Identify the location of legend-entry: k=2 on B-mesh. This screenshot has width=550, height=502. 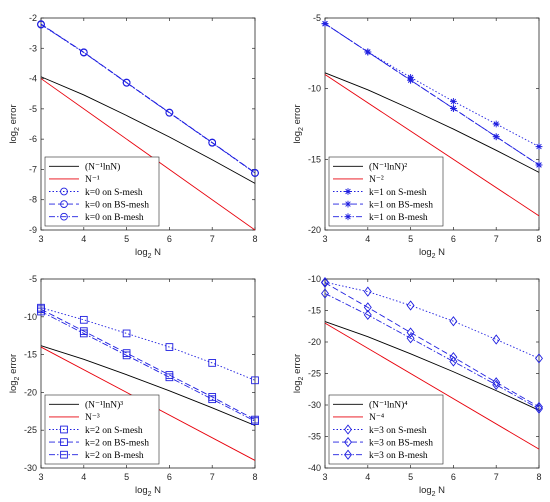
(114, 456).